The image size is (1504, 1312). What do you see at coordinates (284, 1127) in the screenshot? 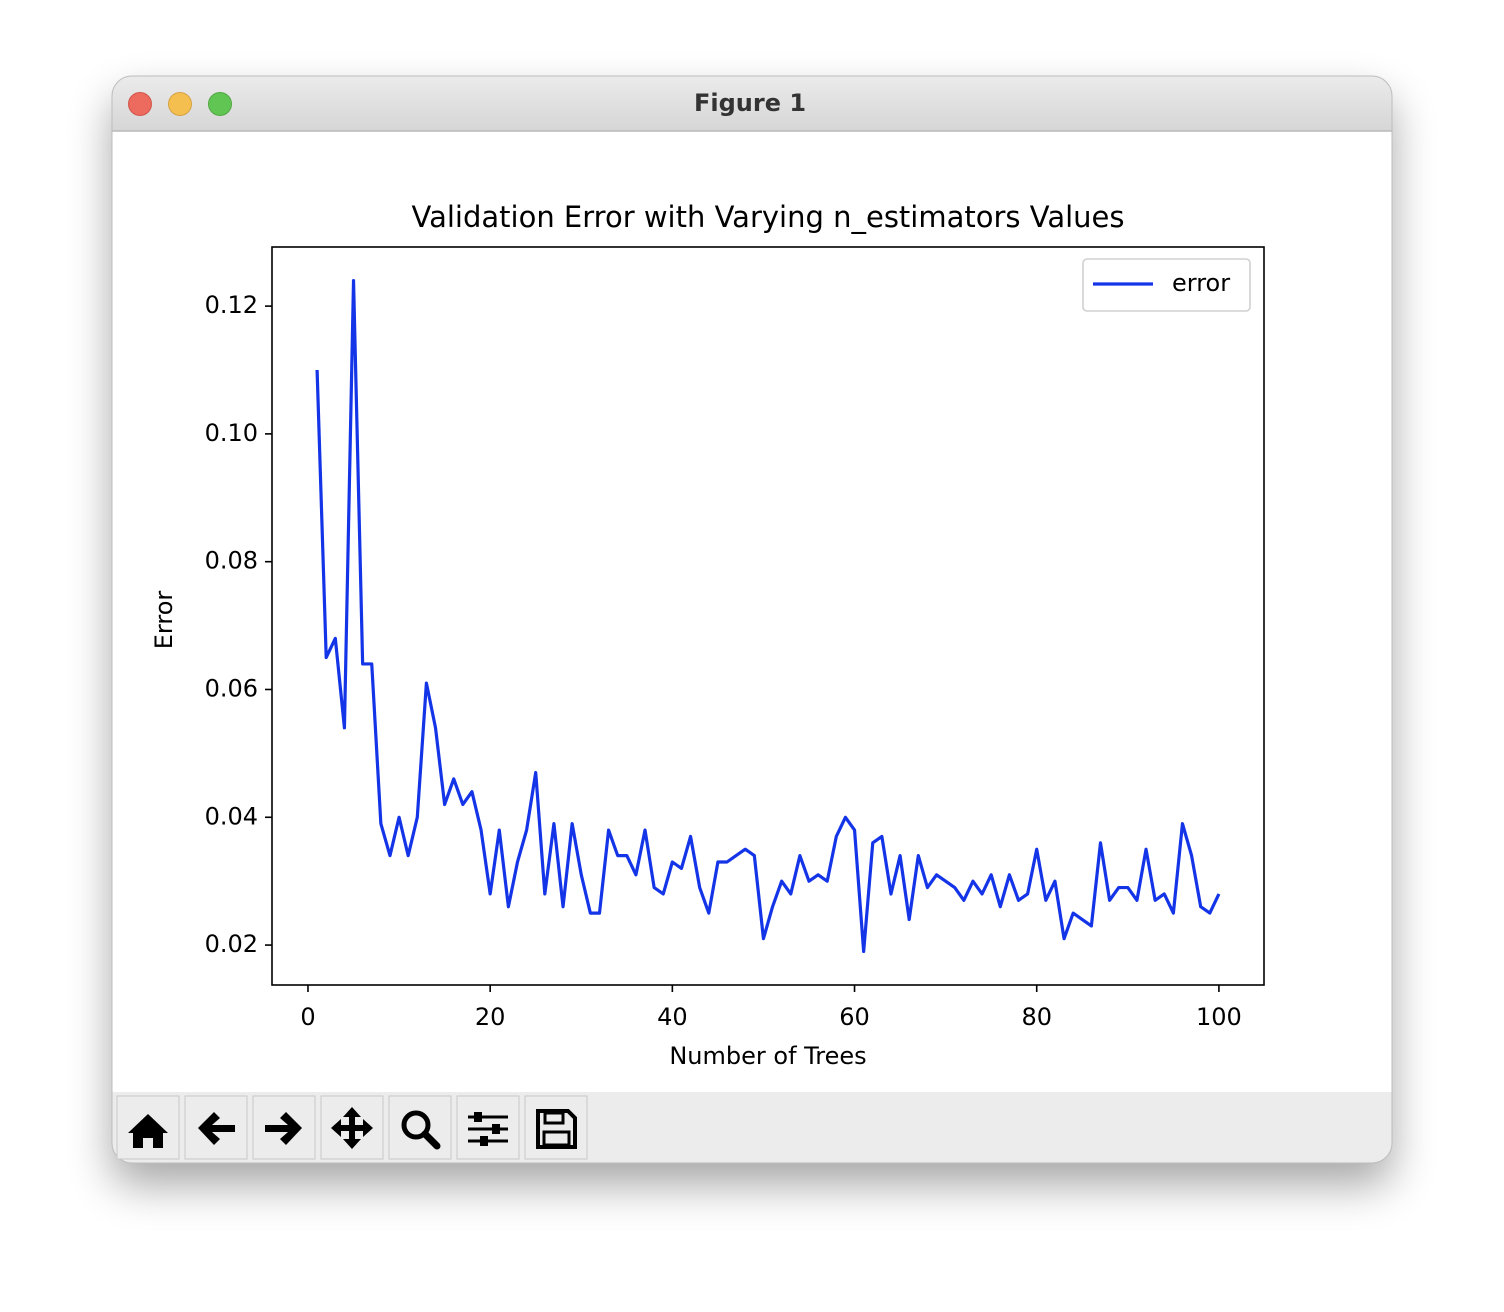
I see `forward-button` at bounding box center [284, 1127].